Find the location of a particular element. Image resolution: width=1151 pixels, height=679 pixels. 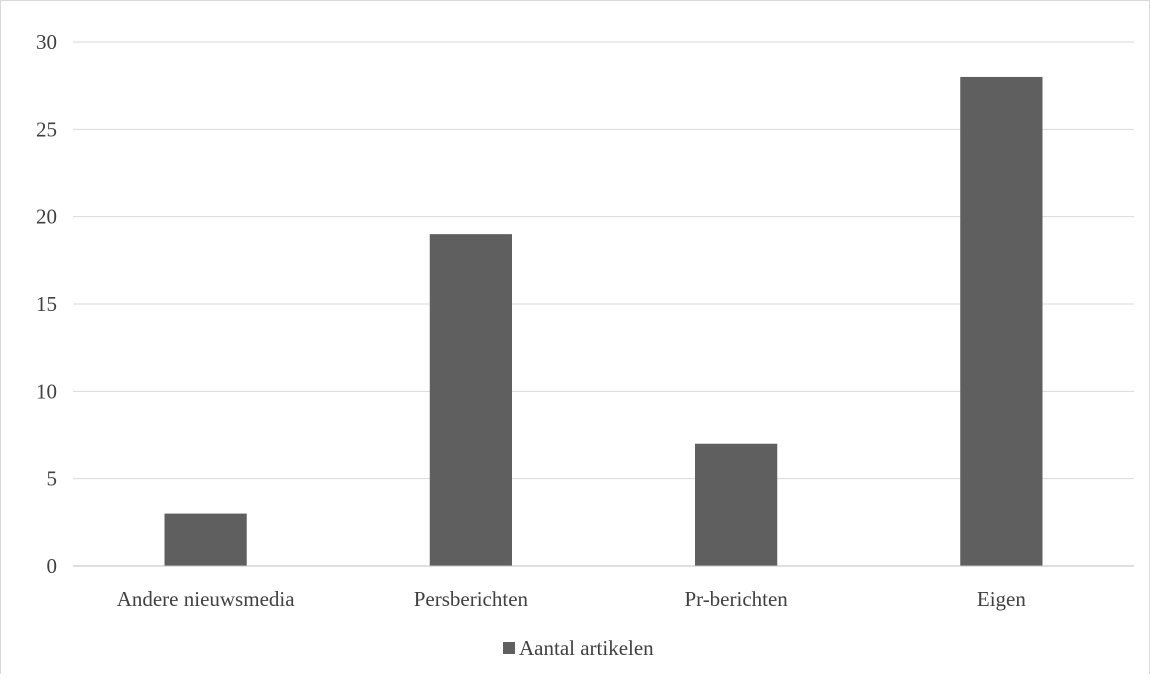

x-tick-label: Eigen is located at coordinates (1001, 599).